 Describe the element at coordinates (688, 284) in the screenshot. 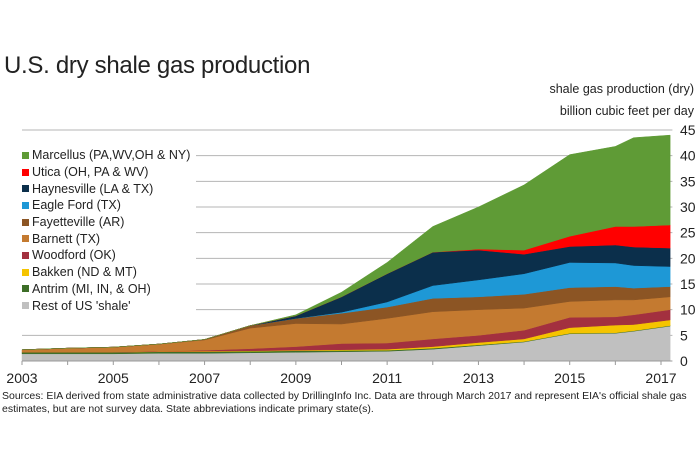

I see `y-tick-label: 15` at that location.